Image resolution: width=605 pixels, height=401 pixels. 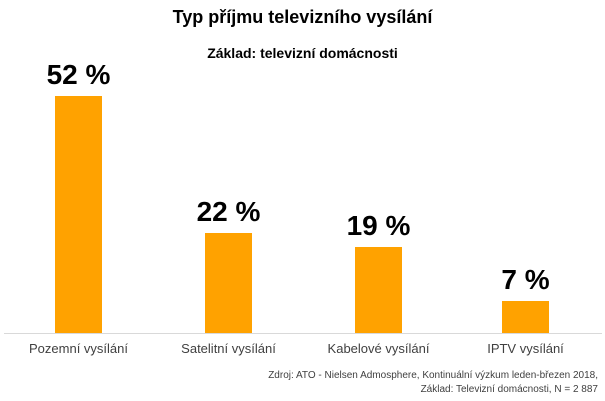 I want to click on category-label: IPTV vysílání, so click(x=525, y=348).